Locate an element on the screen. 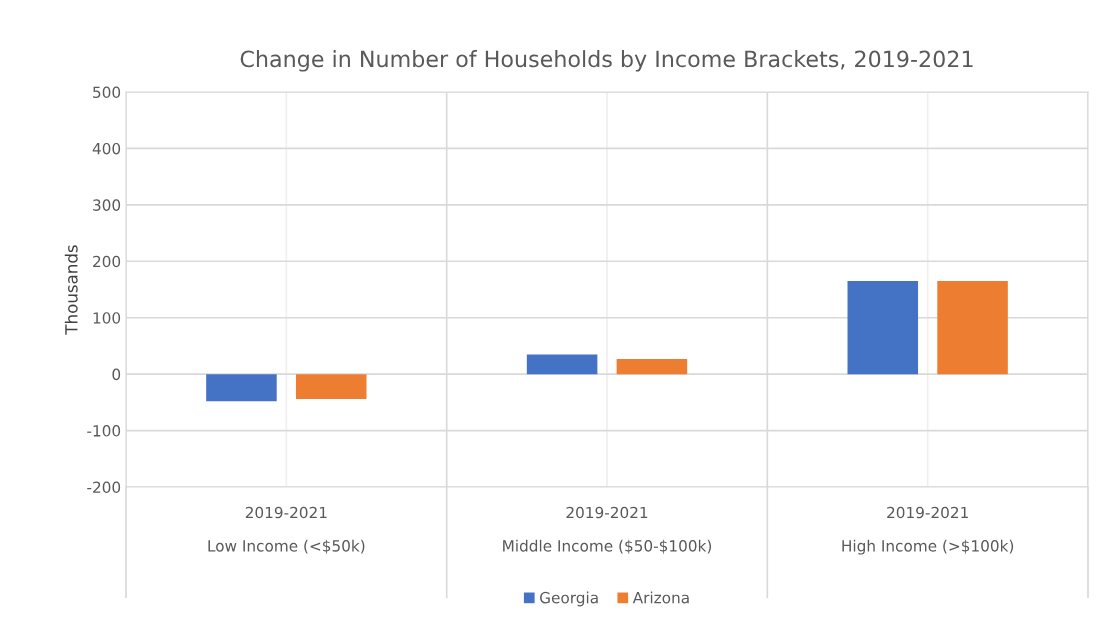 This screenshot has height=626, width=1102. y-tick-label: -200 is located at coordinates (104, 487).